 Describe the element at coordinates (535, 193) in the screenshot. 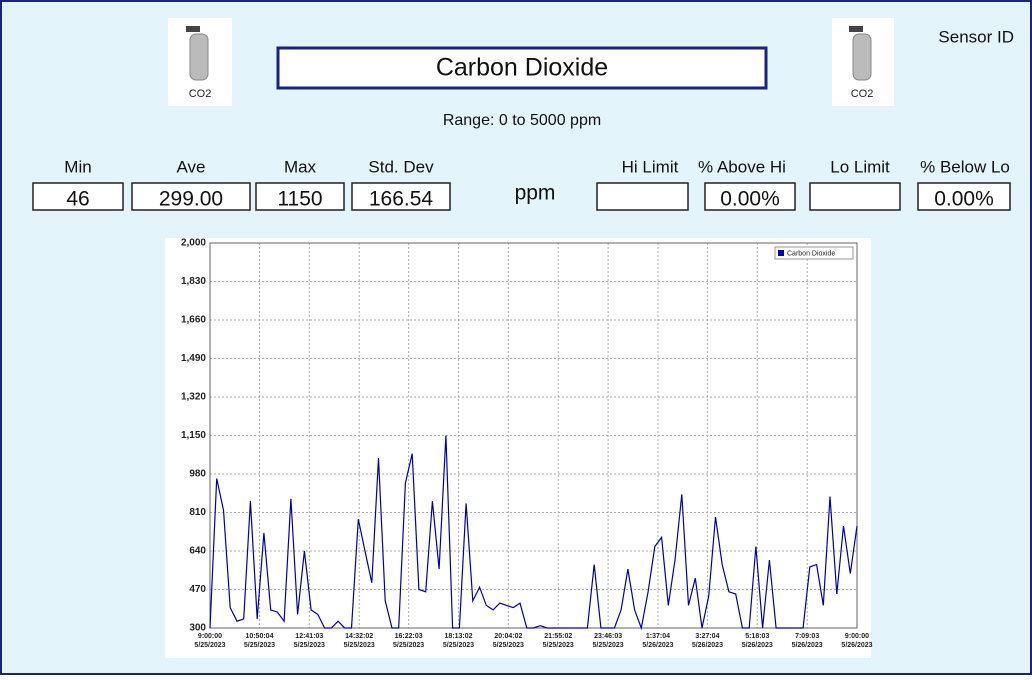

I see `unit: ppm` at that location.